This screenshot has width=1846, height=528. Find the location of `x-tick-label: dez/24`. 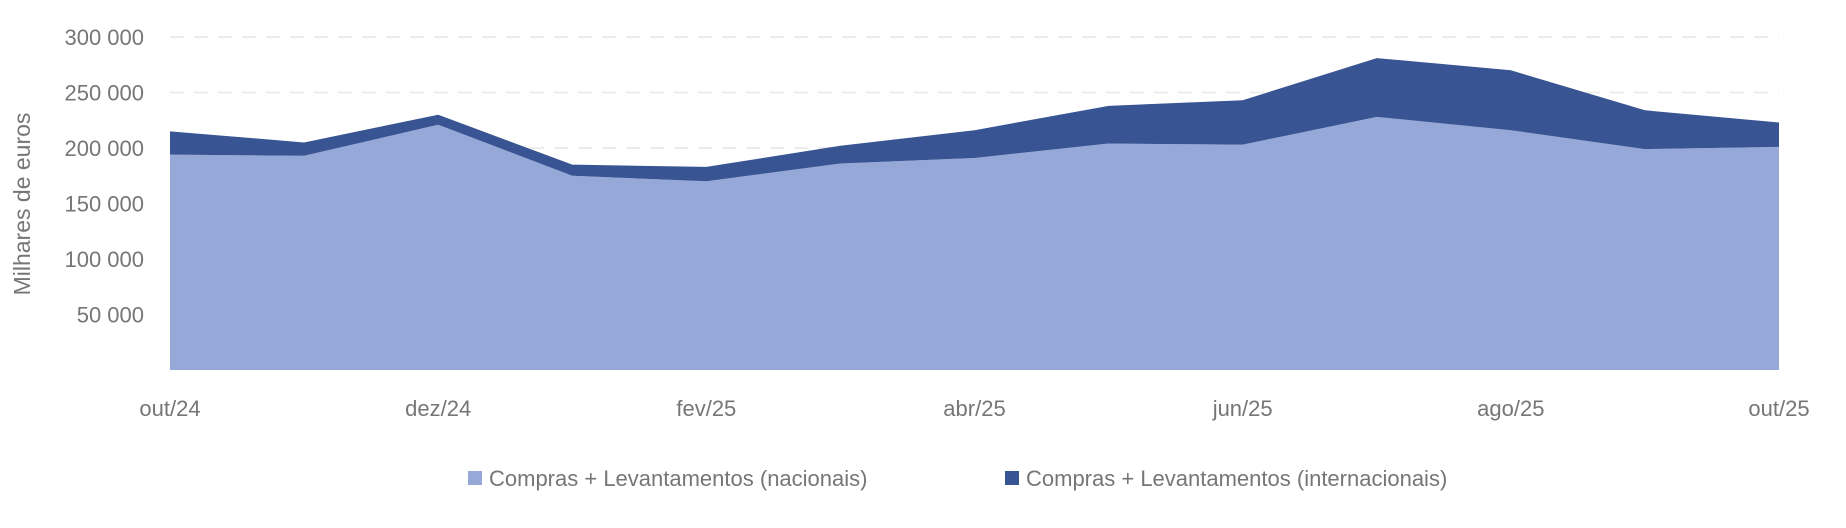

x-tick-label: dez/24 is located at coordinates (438, 408).